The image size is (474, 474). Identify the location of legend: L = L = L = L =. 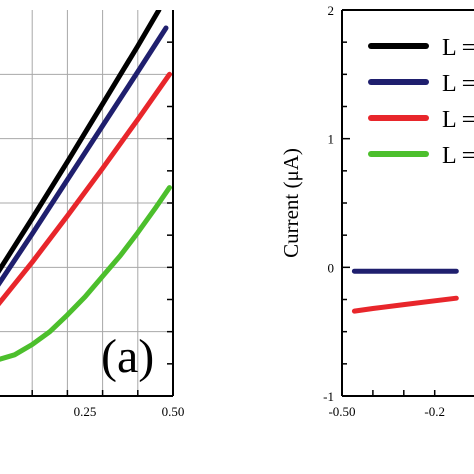
(421, 102).